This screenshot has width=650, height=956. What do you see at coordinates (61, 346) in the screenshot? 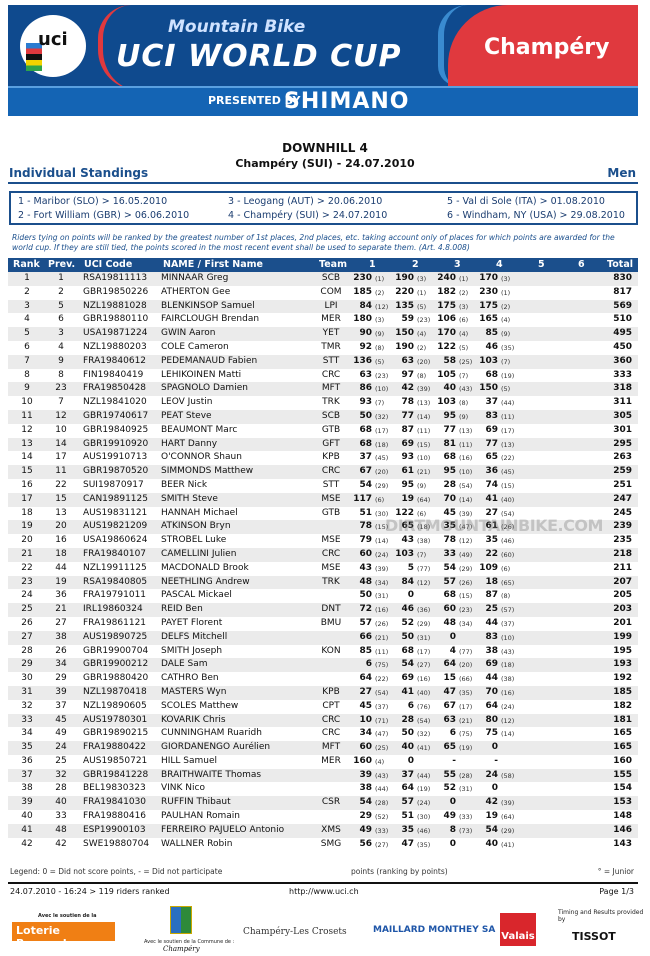
I see `prev-cell: 4` at bounding box center [61, 346].